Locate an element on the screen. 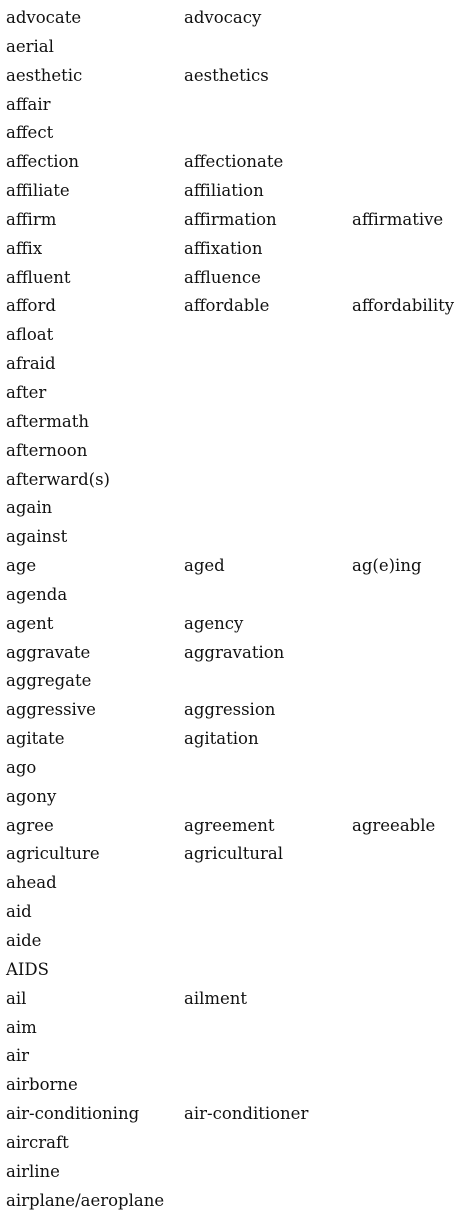  base-word: AIDS is located at coordinates (27, 969).